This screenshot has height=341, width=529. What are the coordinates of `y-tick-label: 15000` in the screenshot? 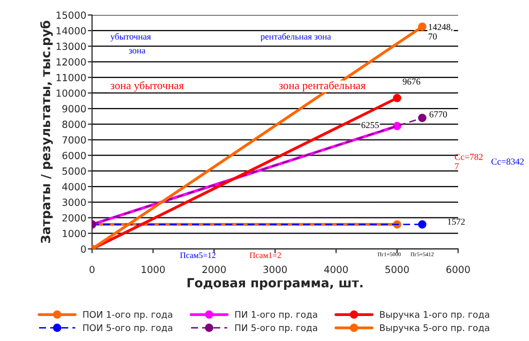 It's located at (71, 15).